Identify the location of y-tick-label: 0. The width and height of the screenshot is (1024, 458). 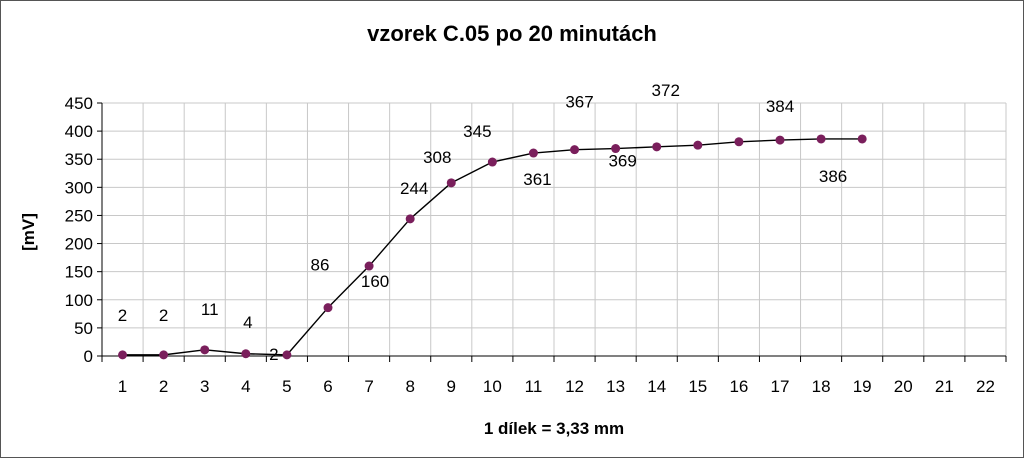
(88, 356).